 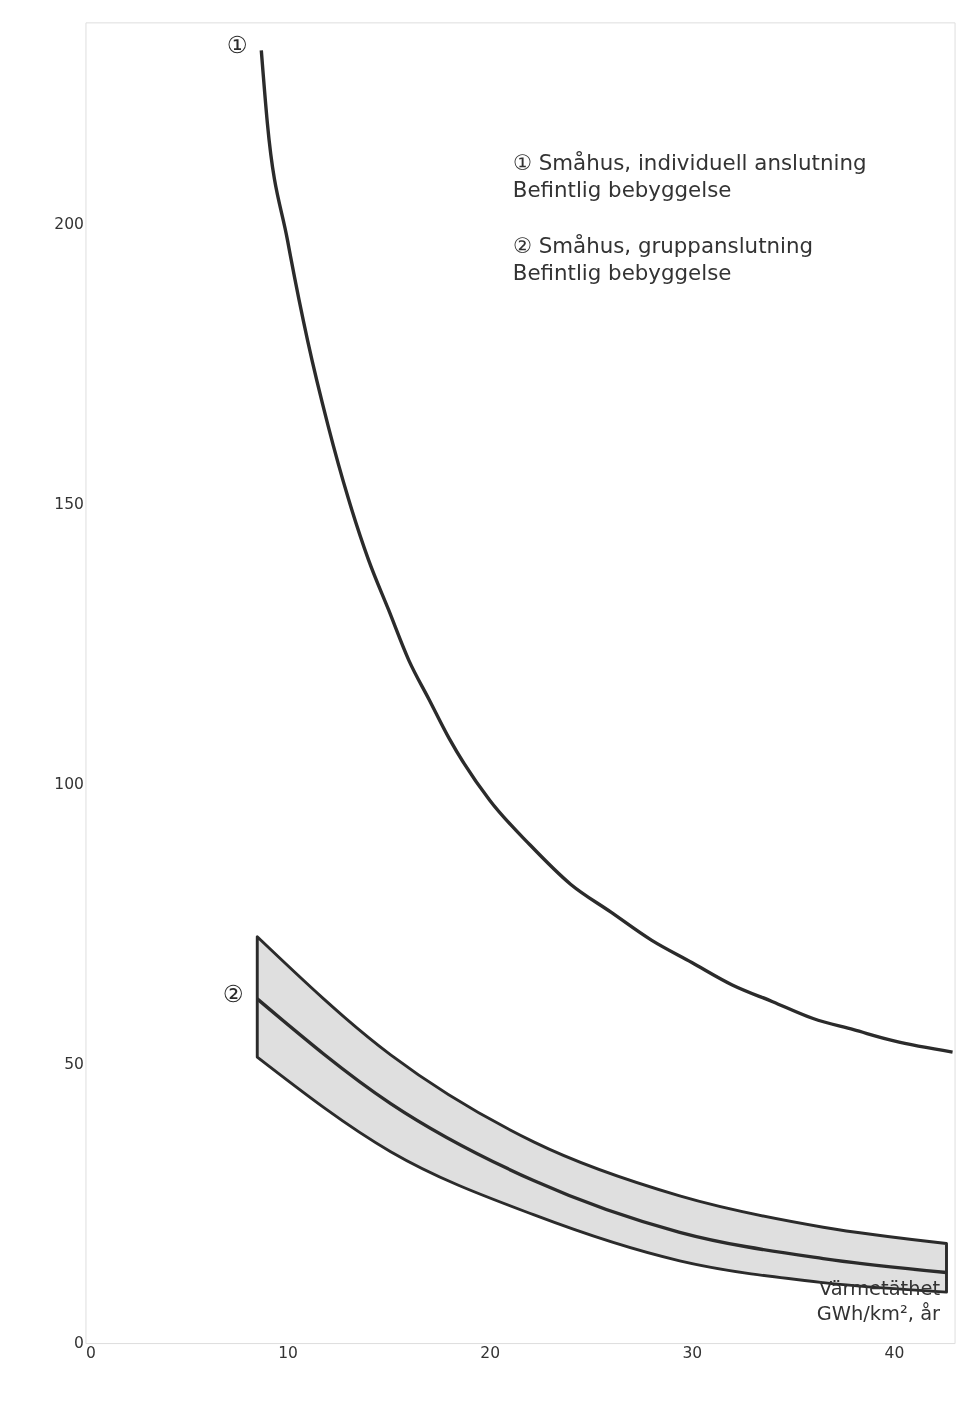 What do you see at coordinates (233, 993) in the screenshot?
I see `series-label: ②` at bounding box center [233, 993].